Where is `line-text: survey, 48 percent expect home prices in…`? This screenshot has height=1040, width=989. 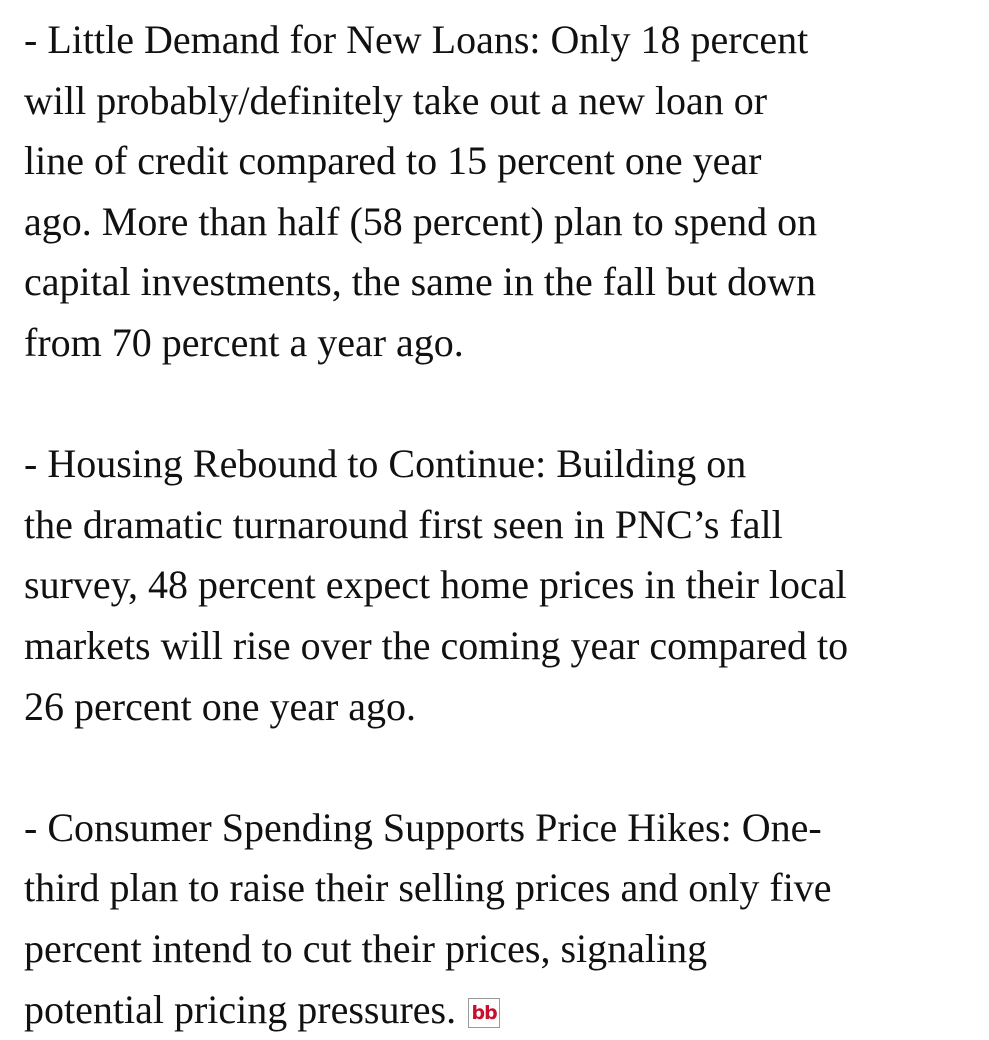 line-text: survey, 48 percent expect home prices in… is located at coordinates (435, 584).